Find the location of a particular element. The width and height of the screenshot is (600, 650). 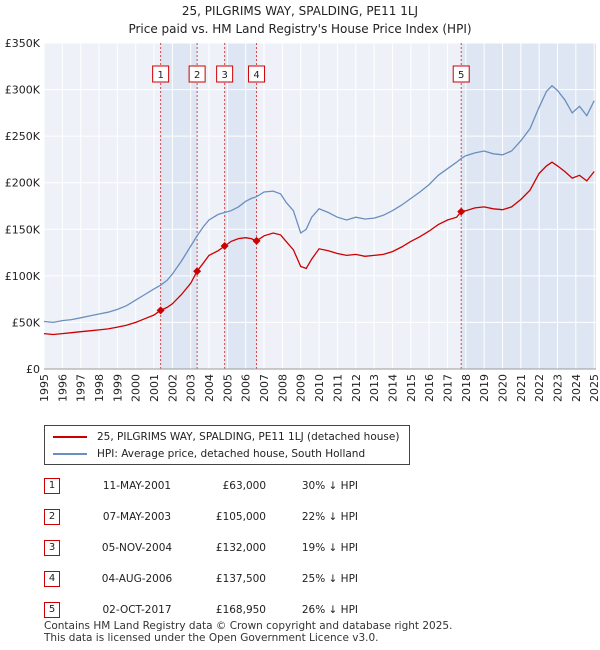

sale-hpi-diff: 19% ↓ HPI is located at coordinates (329, 547).